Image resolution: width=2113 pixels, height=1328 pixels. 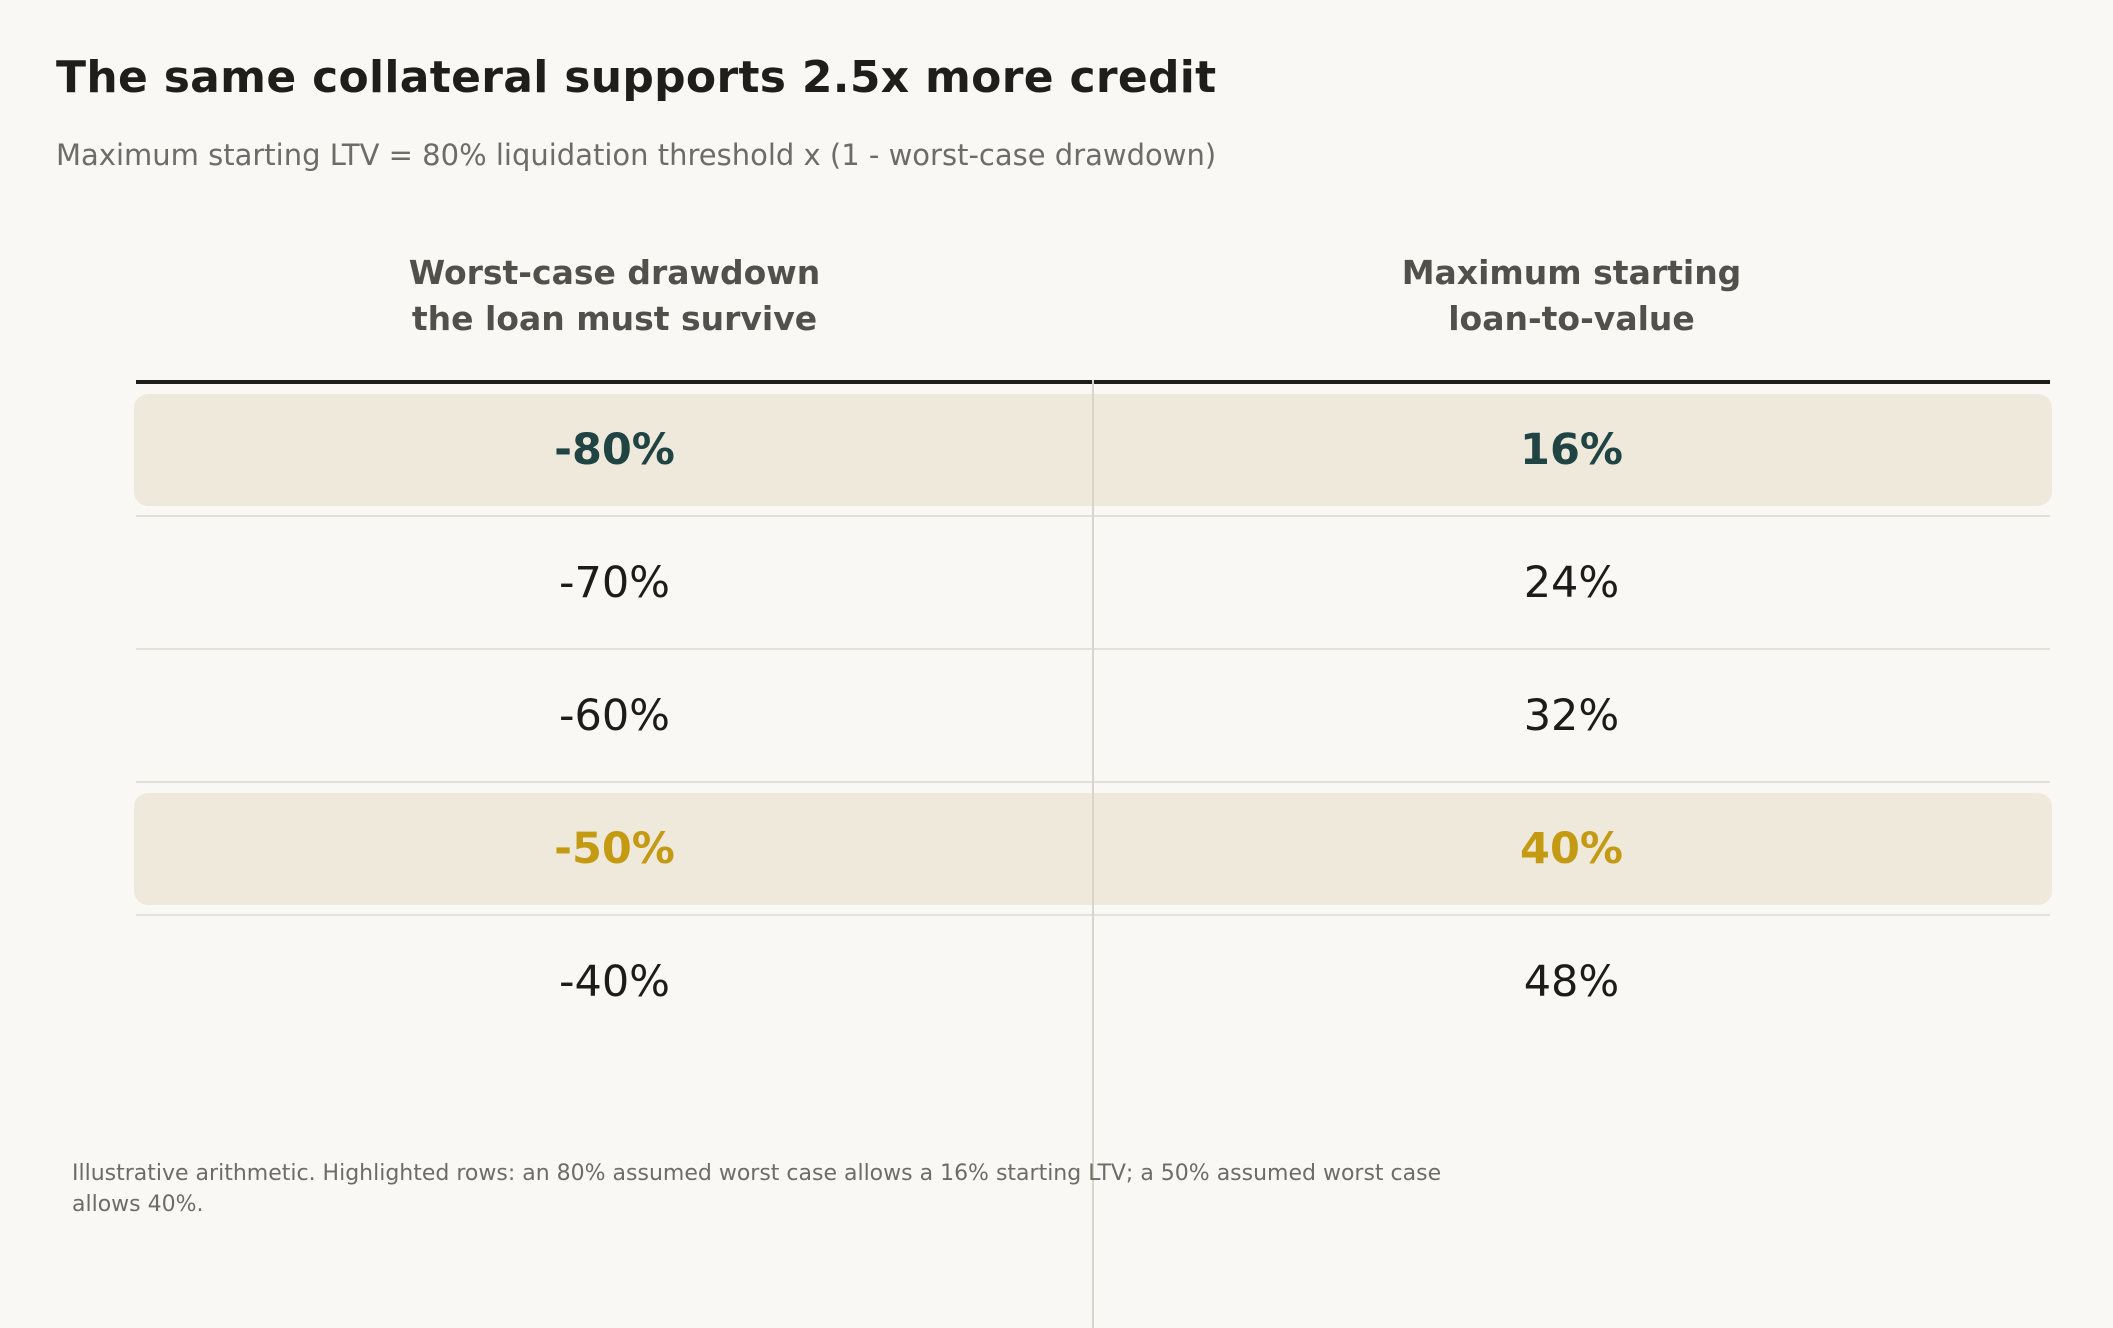 I want to click on drawdown-cell: -50%, so click(x=614, y=849).